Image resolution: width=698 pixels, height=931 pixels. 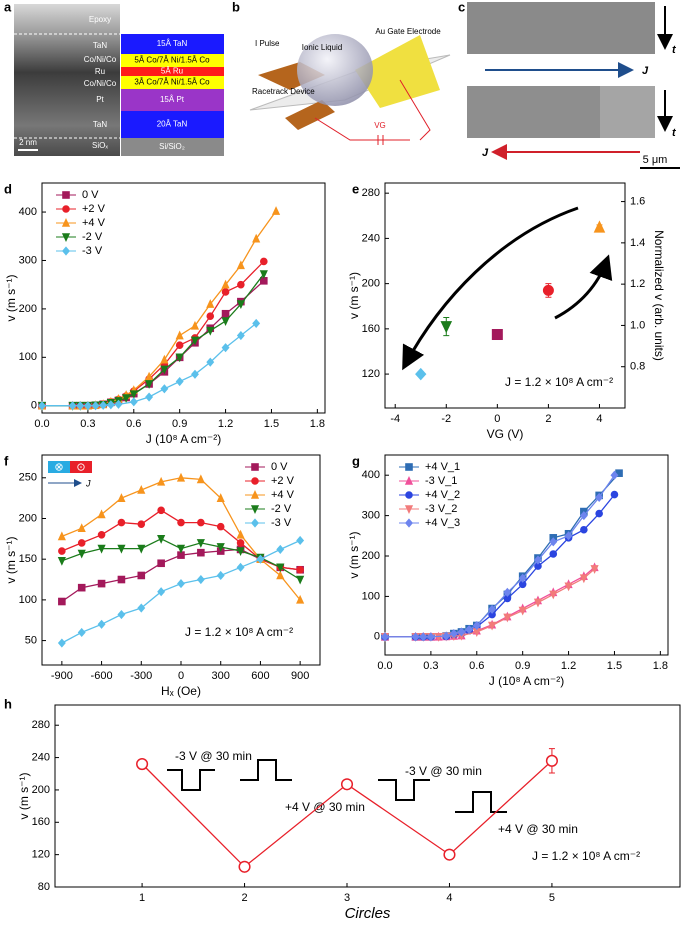 I want to click on trend-arrow, so click(x=490, y=288).